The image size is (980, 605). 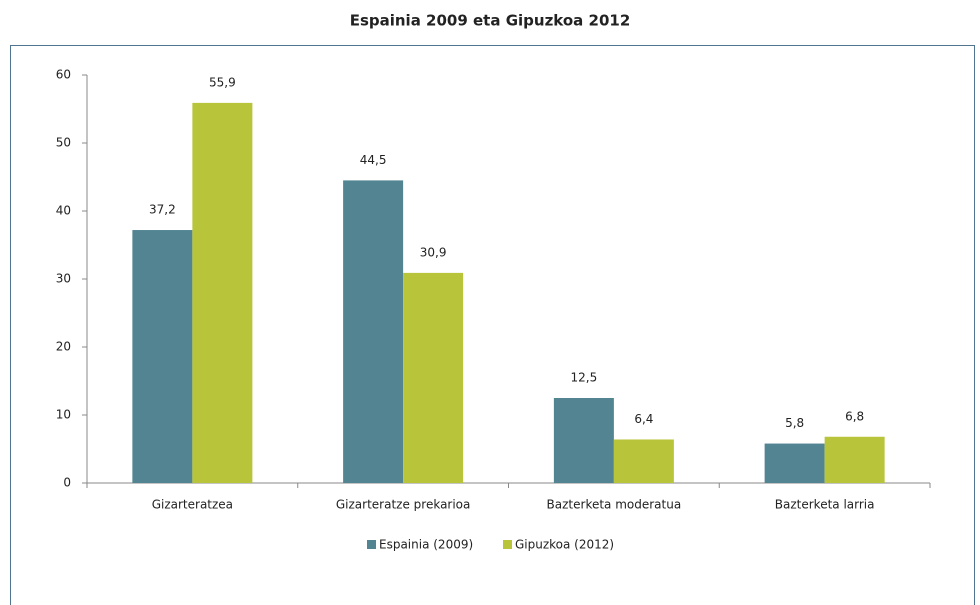 What do you see at coordinates (426, 545) in the screenshot?
I see `legend-label: Espainia (2009)` at bounding box center [426, 545].